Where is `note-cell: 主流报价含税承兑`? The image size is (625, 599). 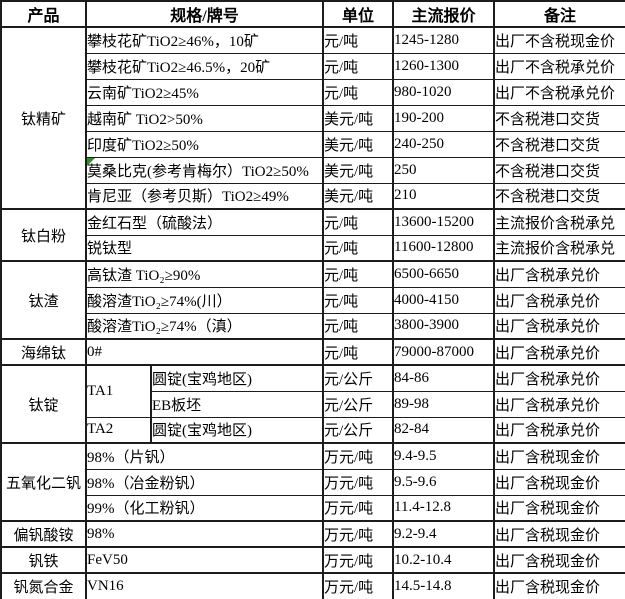
note-cell: 主流报价含税承兑 is located at coordinates (559, 248).